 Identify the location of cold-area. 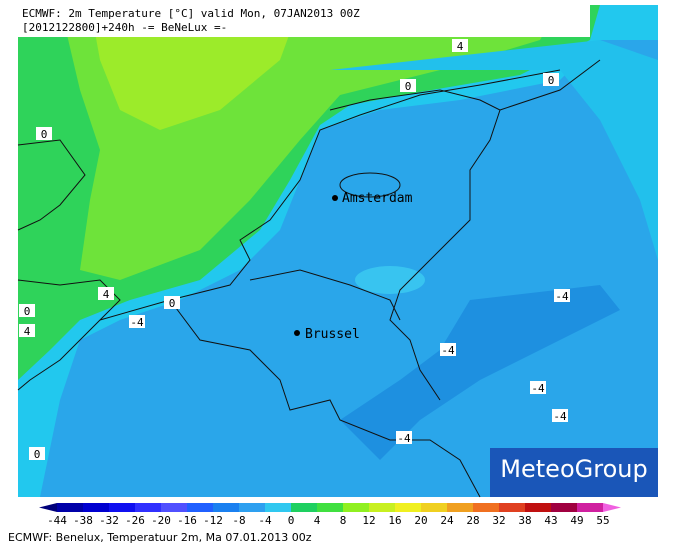
(480, 372).